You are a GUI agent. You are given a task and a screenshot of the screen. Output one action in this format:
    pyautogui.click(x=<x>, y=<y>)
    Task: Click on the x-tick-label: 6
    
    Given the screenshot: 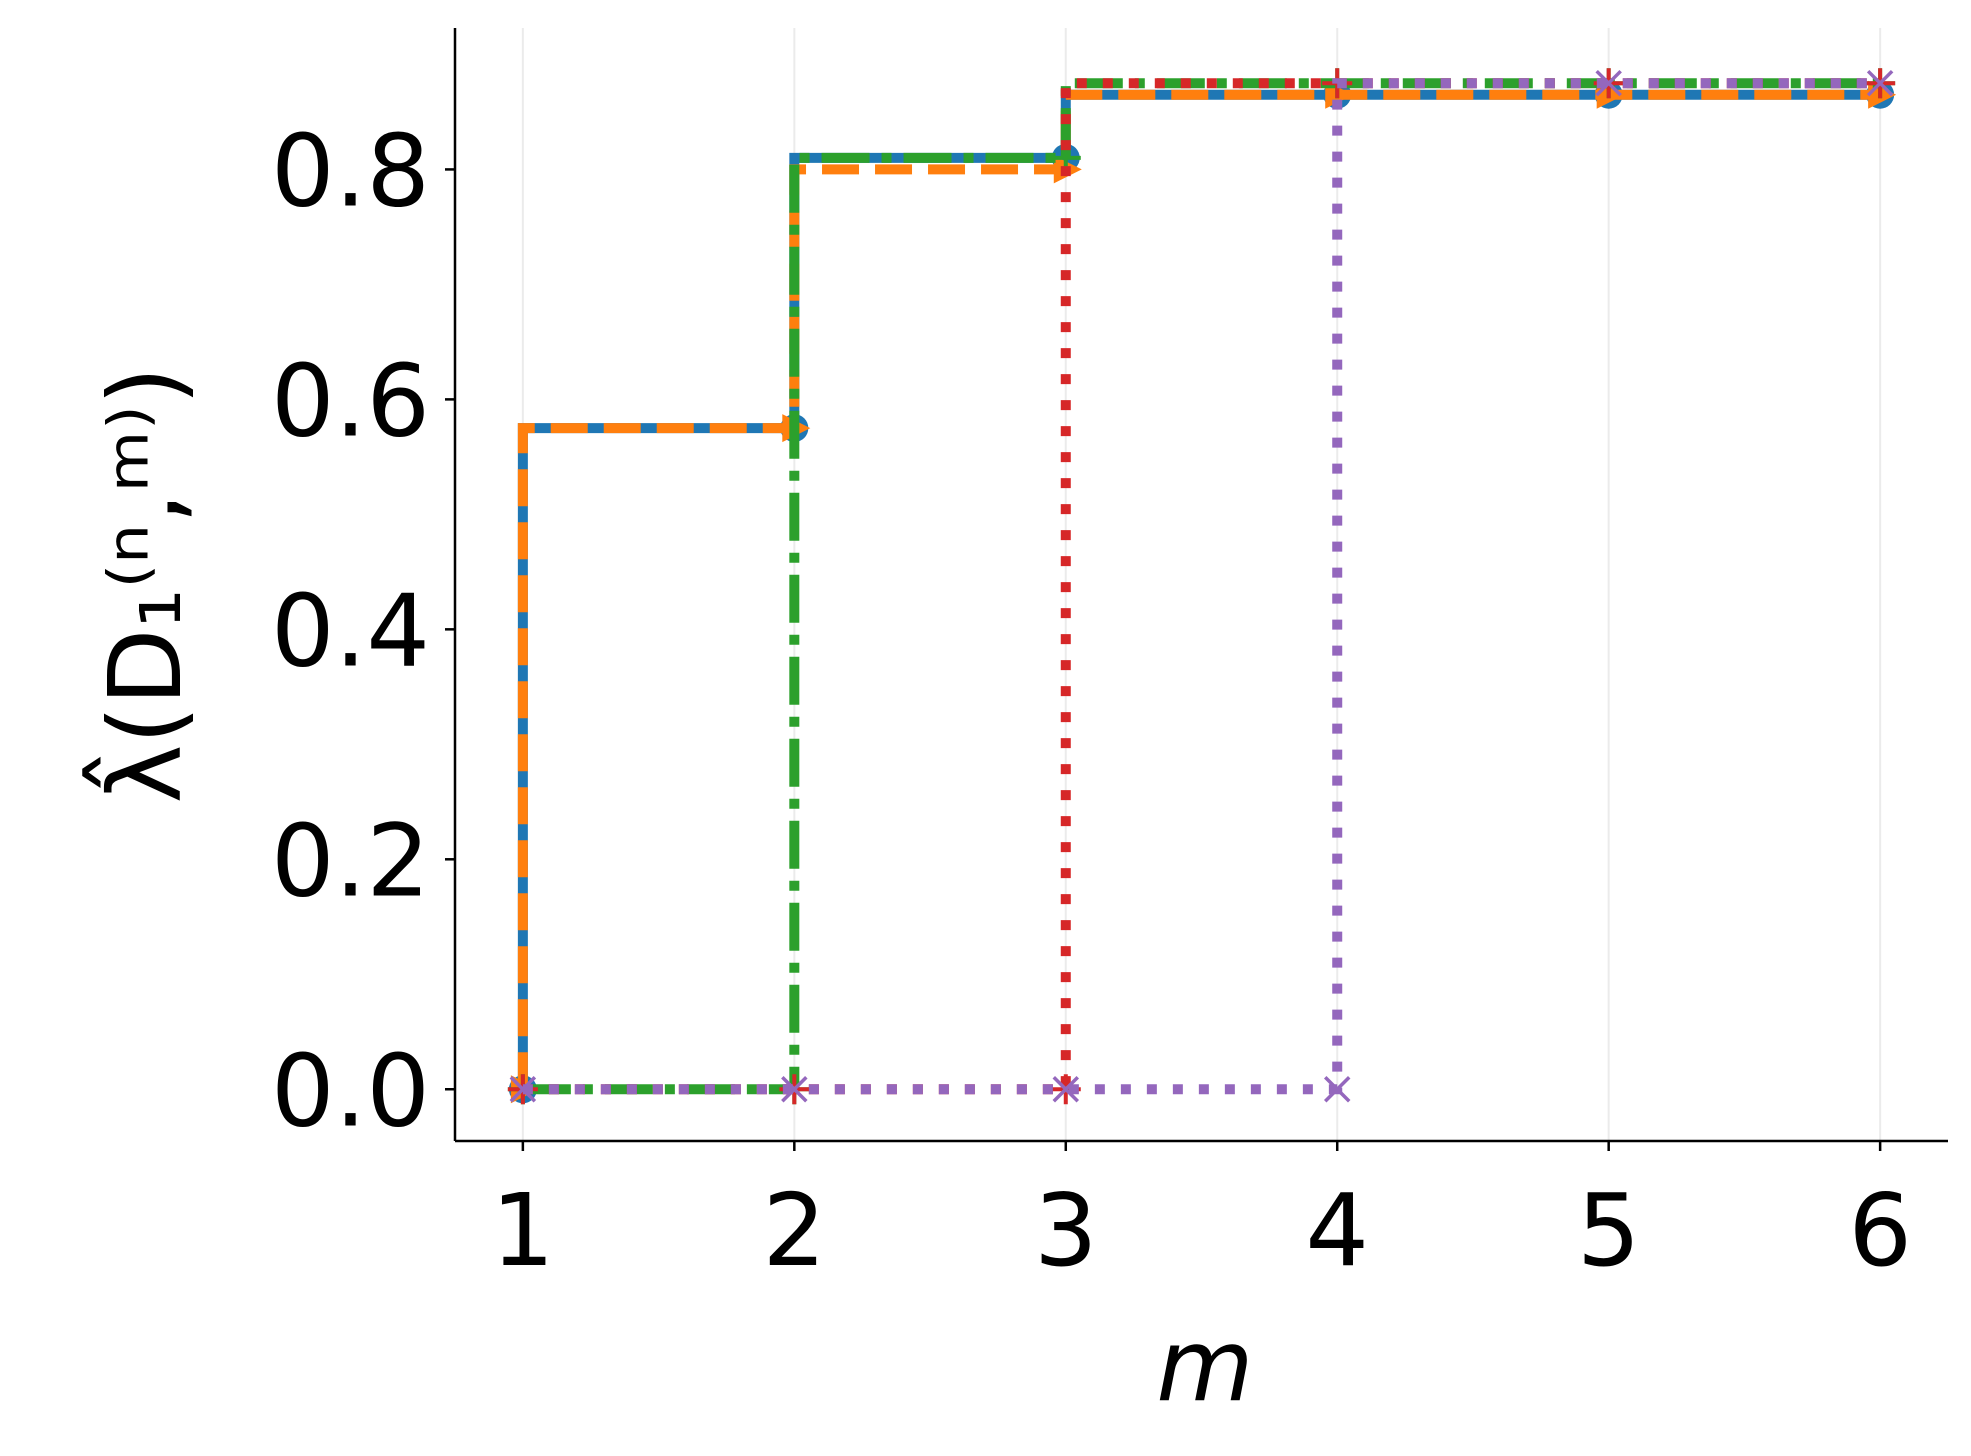 What is the action you would take?
    pyautogui.click(x=1880, y=1230)
    